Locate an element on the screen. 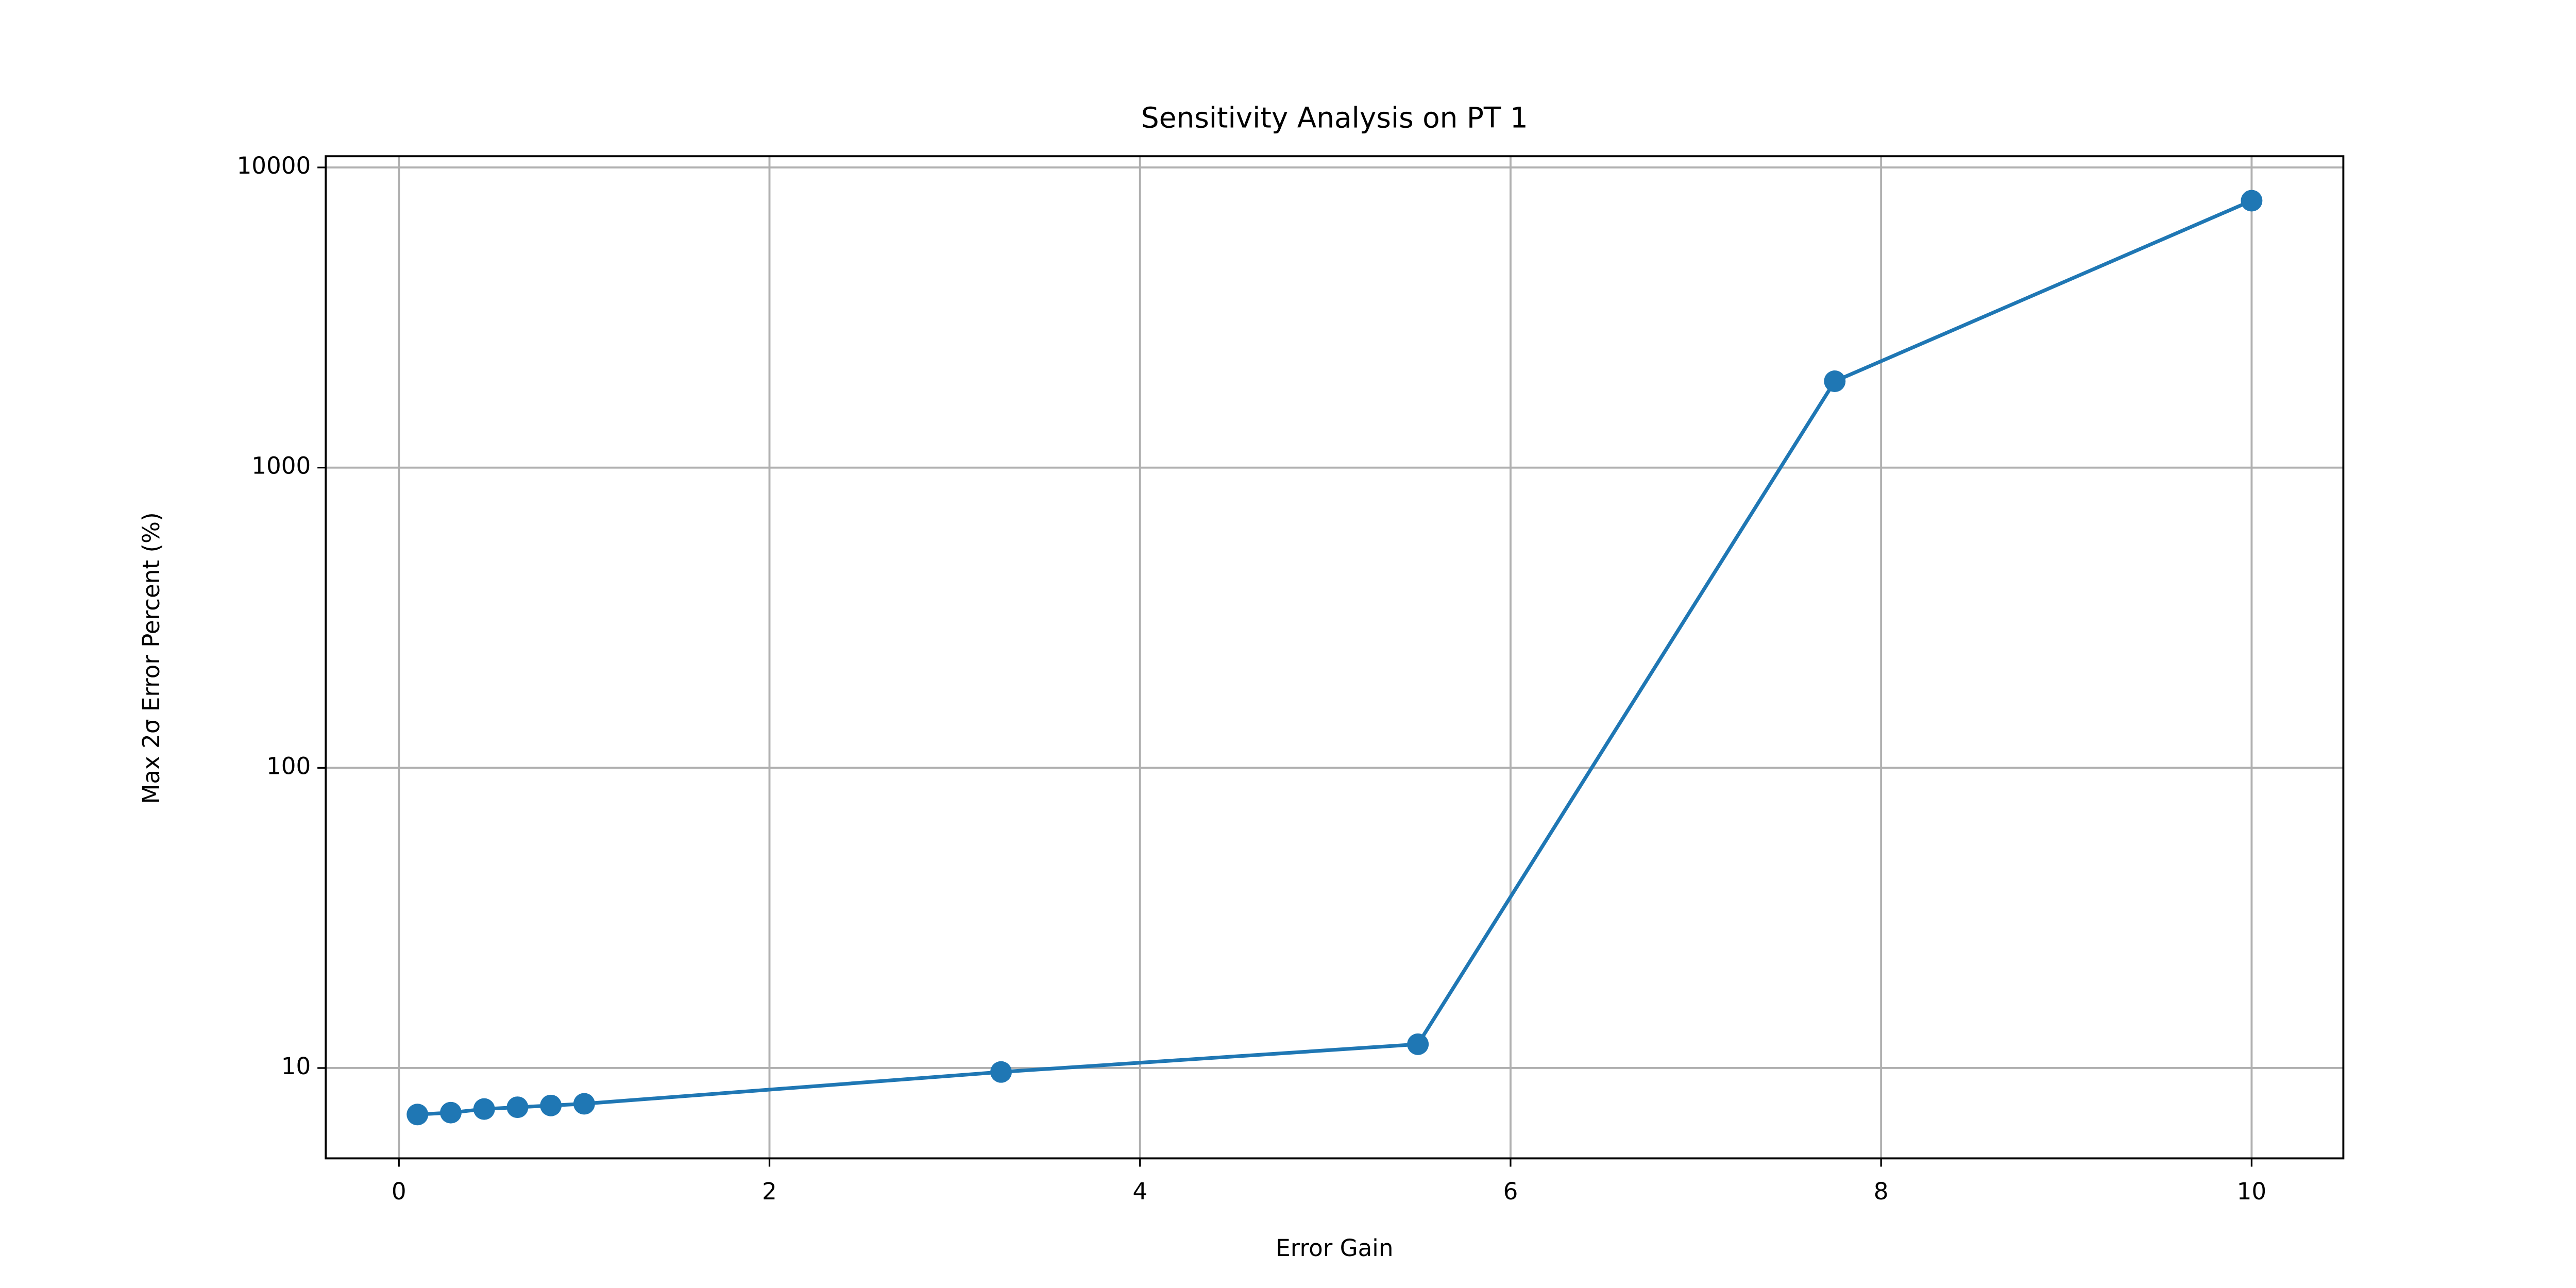 This screenshot has height=1288, width=2576. x-axis-label: Error Gain is located at coordinates (1334, 1248).